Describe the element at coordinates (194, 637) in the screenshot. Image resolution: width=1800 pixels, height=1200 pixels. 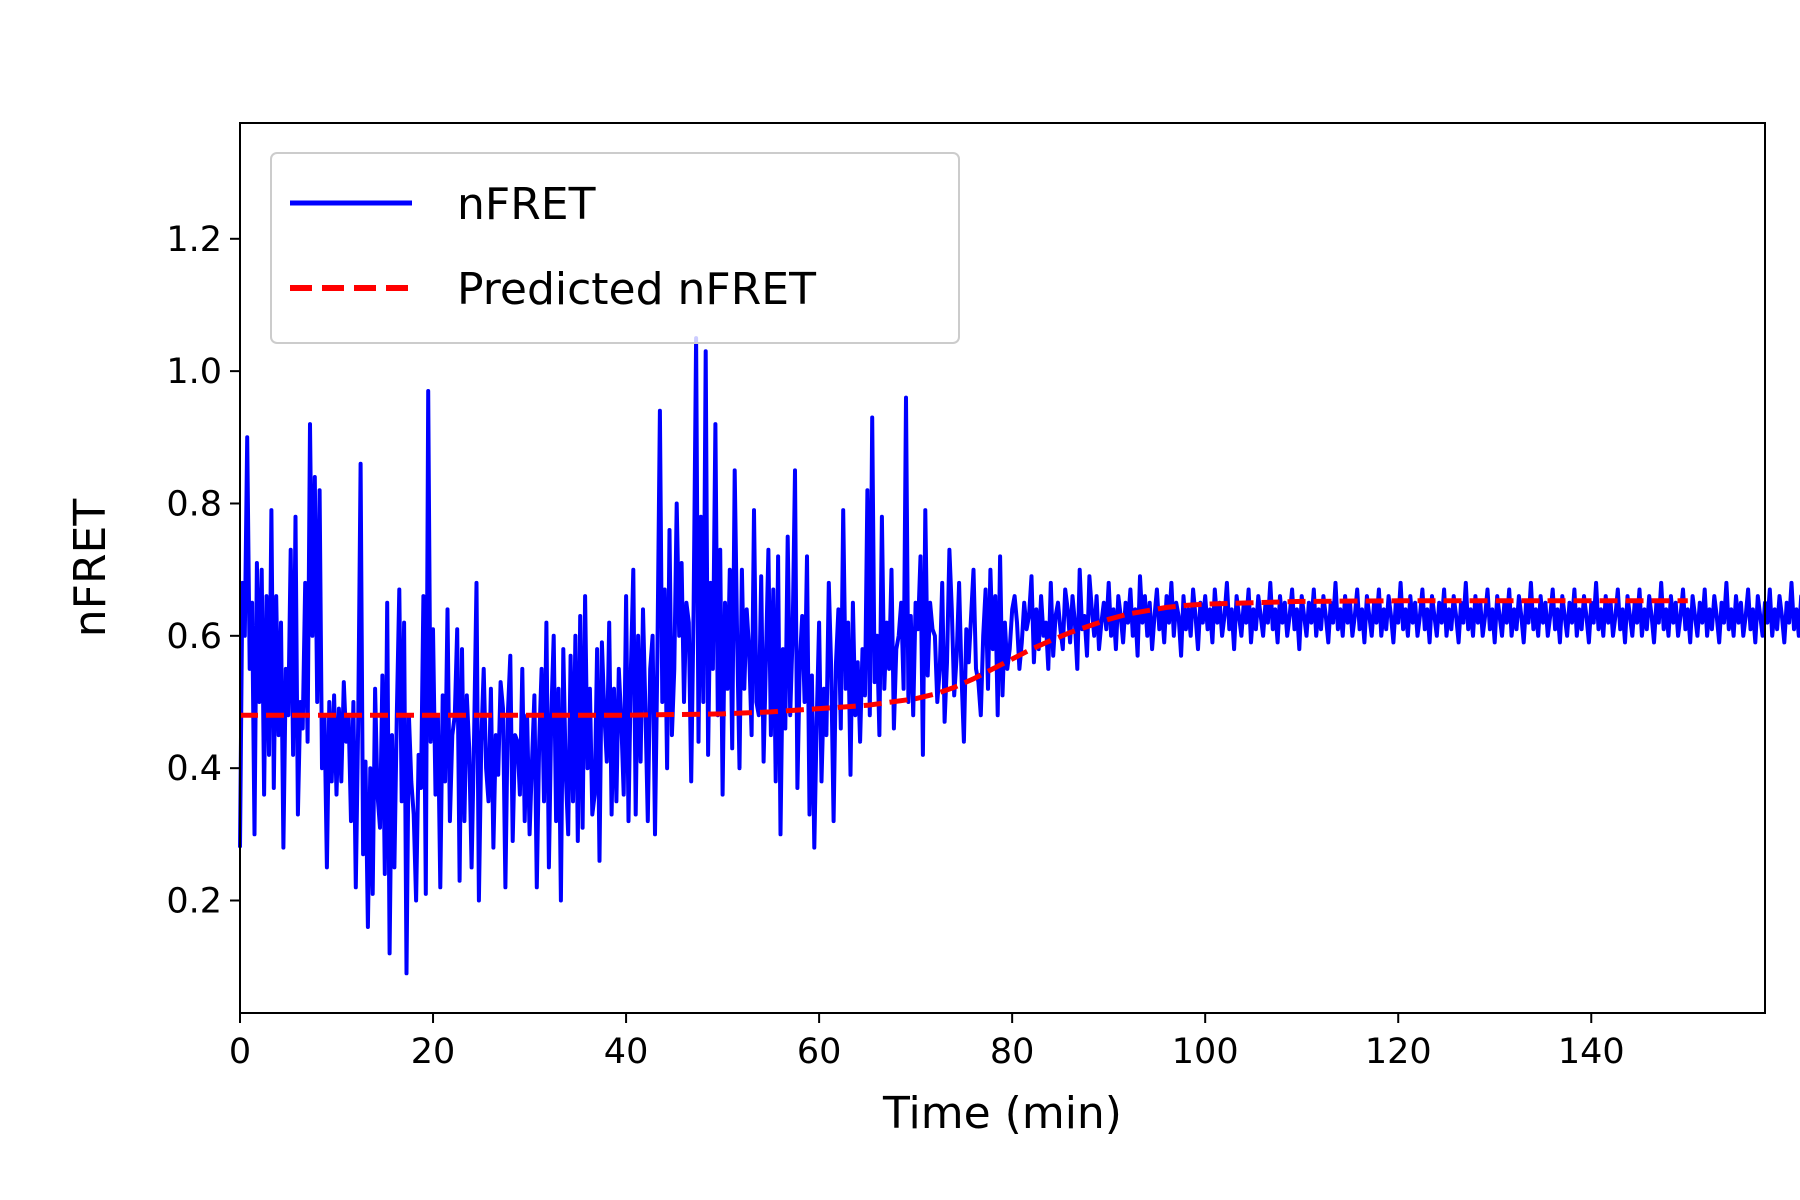
I see `y-tick-label: 0.6` at that location.